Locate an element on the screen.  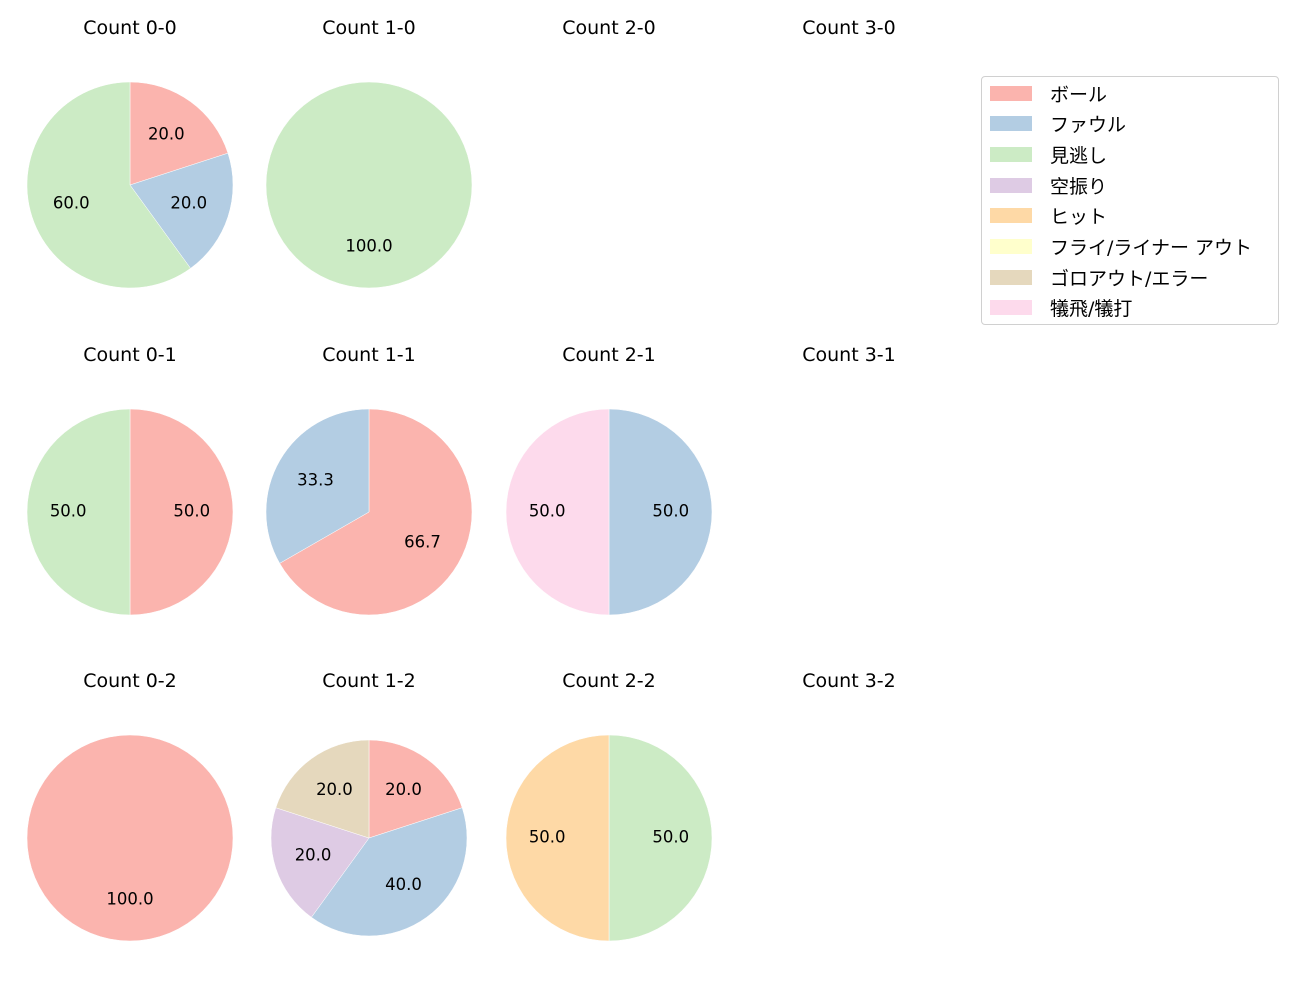
subplot-title: Count 0-1 is located at coordinates (130, 355).